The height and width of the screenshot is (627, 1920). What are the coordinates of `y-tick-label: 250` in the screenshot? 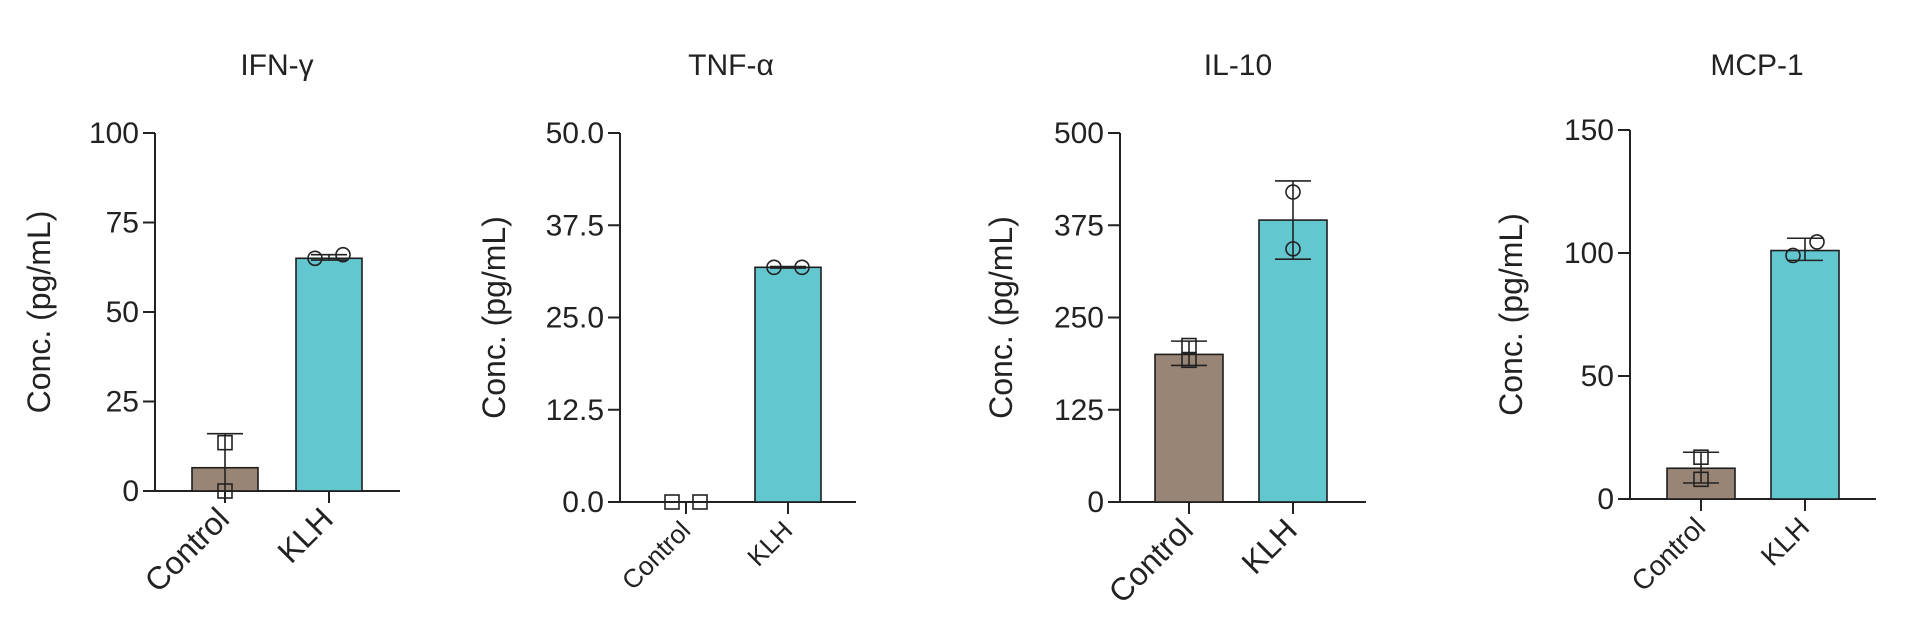 It's located at (1079, 318).